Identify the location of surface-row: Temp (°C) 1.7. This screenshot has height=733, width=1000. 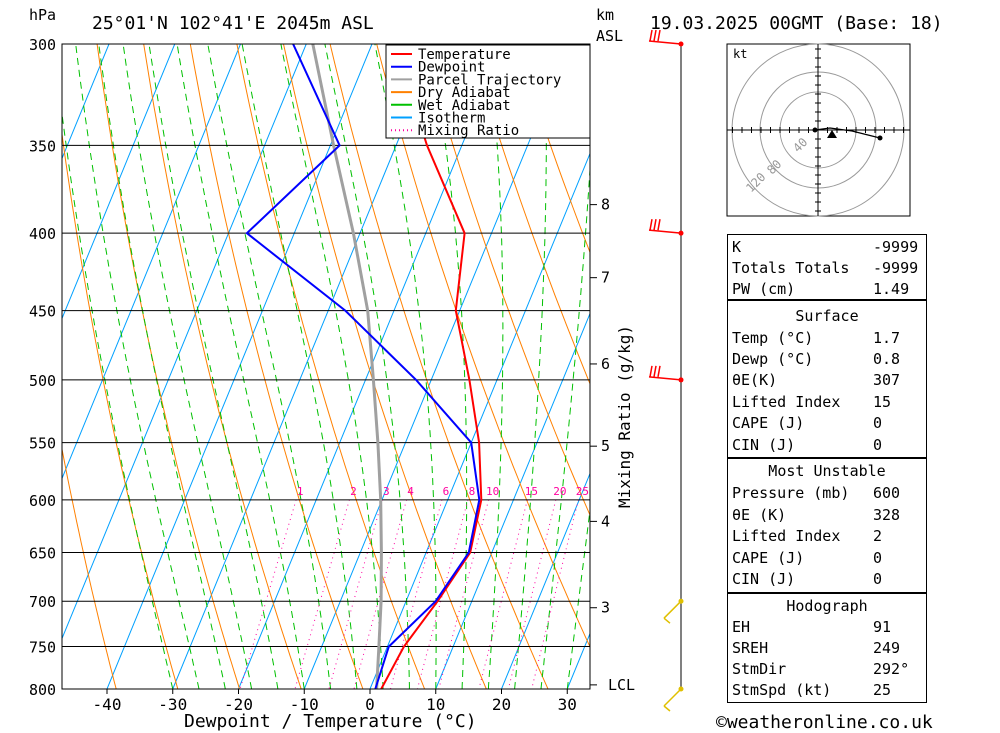
(816, 338).